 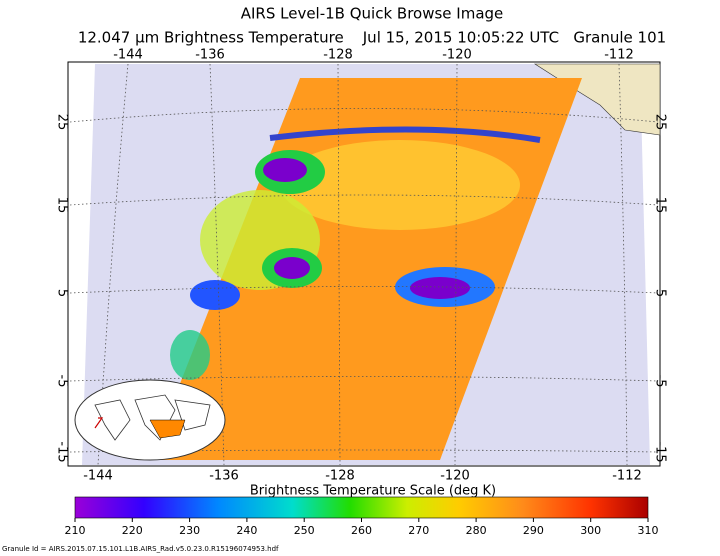 I want to click on colorbar-label: Brightness Temperature Scale (deg K), so click(x=373, y=491).